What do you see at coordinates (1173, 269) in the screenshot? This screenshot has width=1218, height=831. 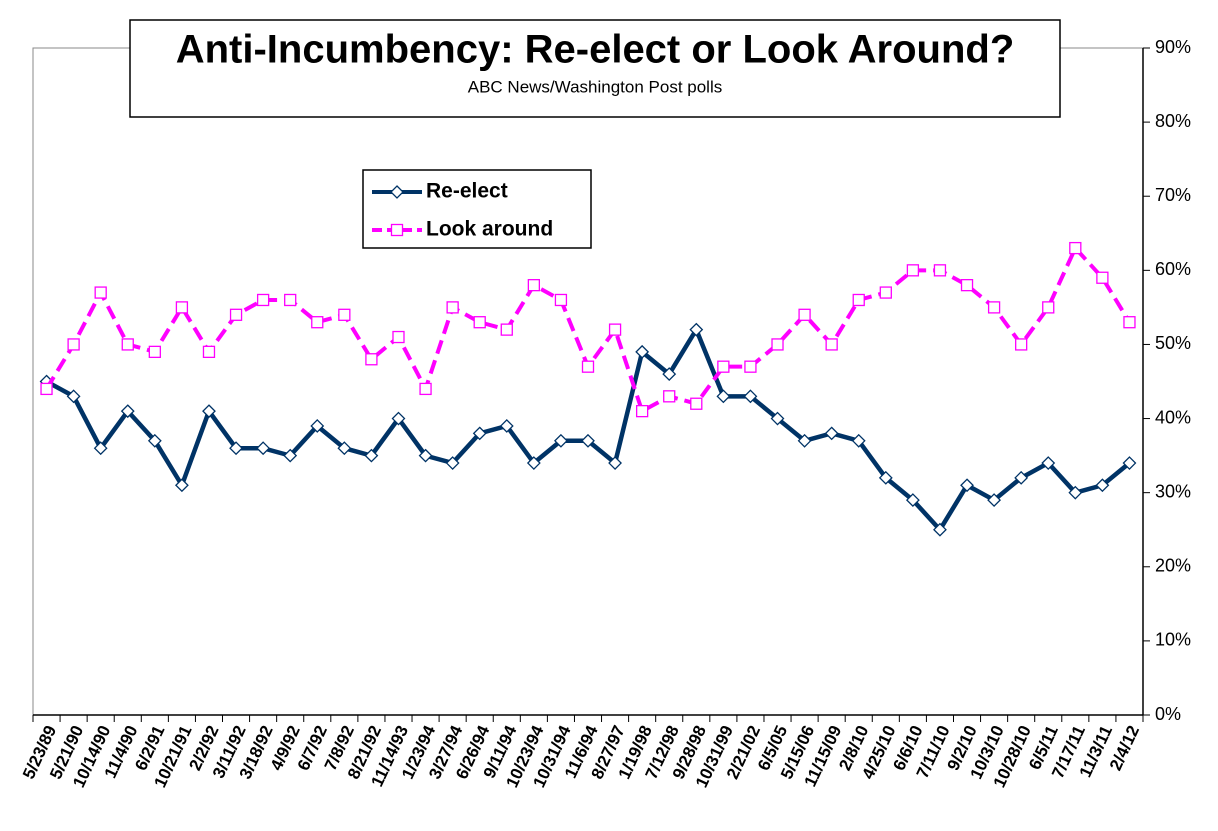 I see `y-tick-label: 60%` at bounding box center [1173, 269].